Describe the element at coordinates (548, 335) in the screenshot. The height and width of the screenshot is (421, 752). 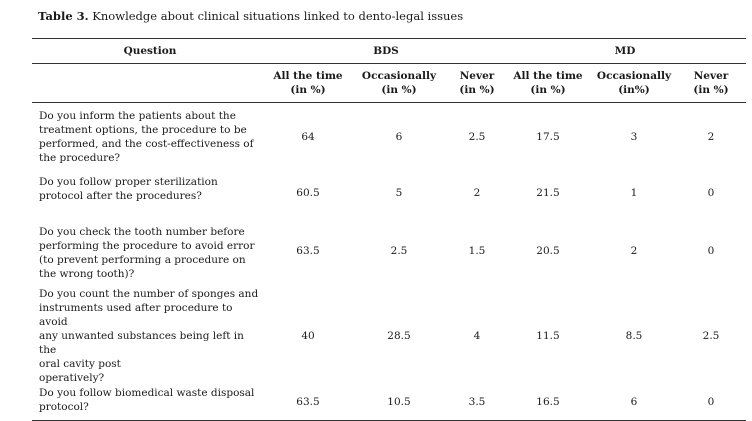
I see `value-cell: 11.5` at that location.